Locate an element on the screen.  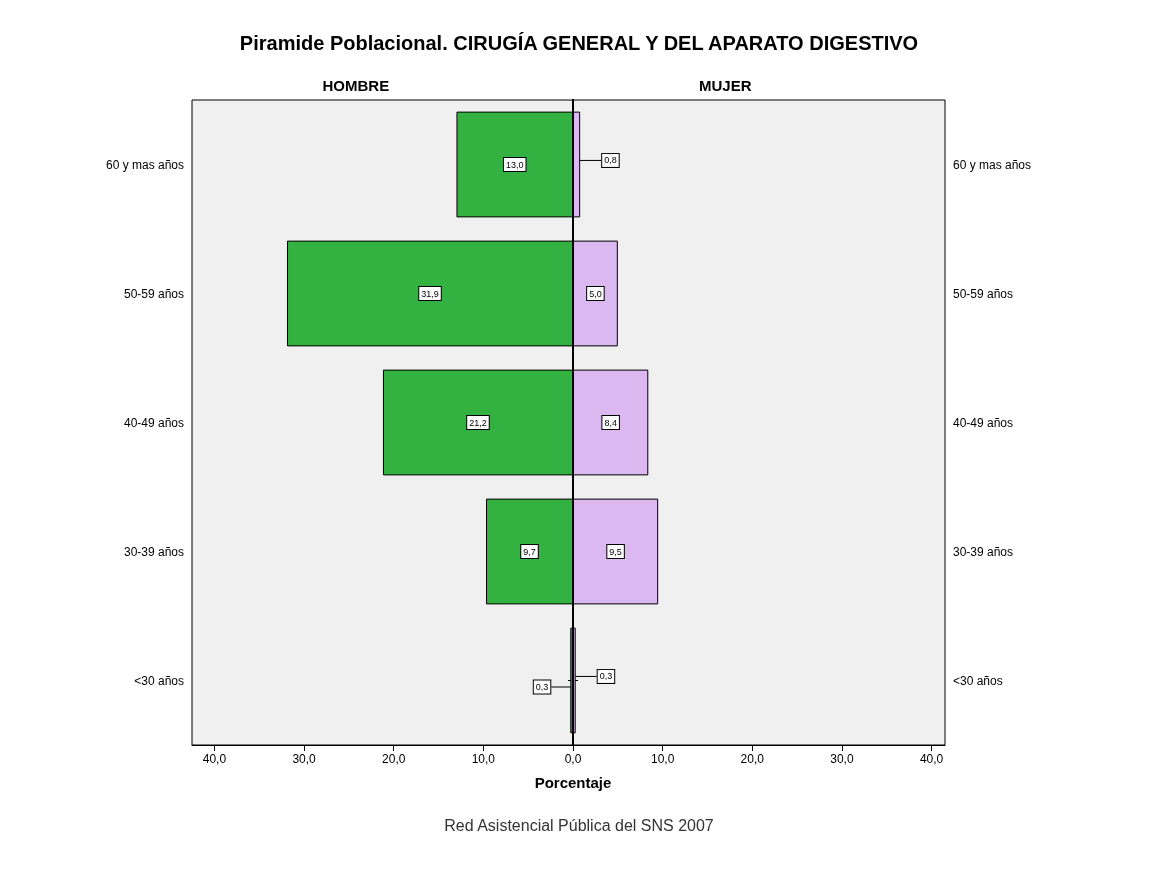
data-label: 9,5 is located at coordinates (615, 551).